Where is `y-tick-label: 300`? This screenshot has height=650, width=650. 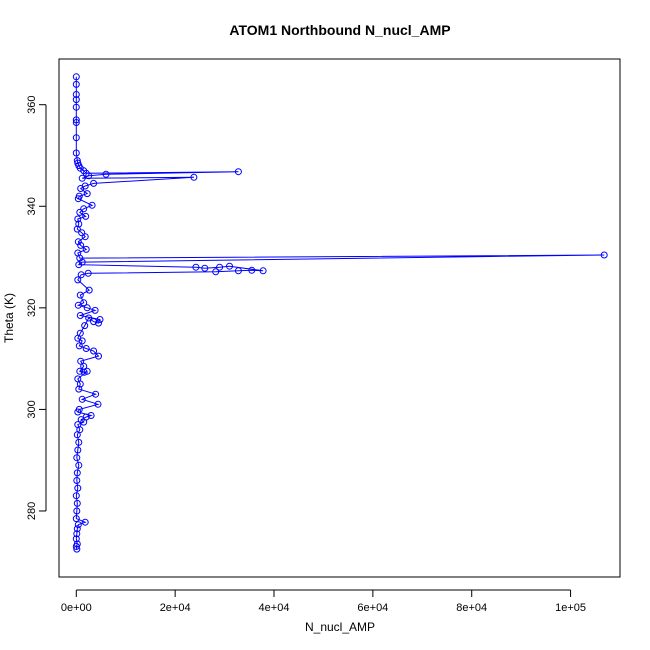
y-tick-label: 300 is located at coordinates (32, 409).